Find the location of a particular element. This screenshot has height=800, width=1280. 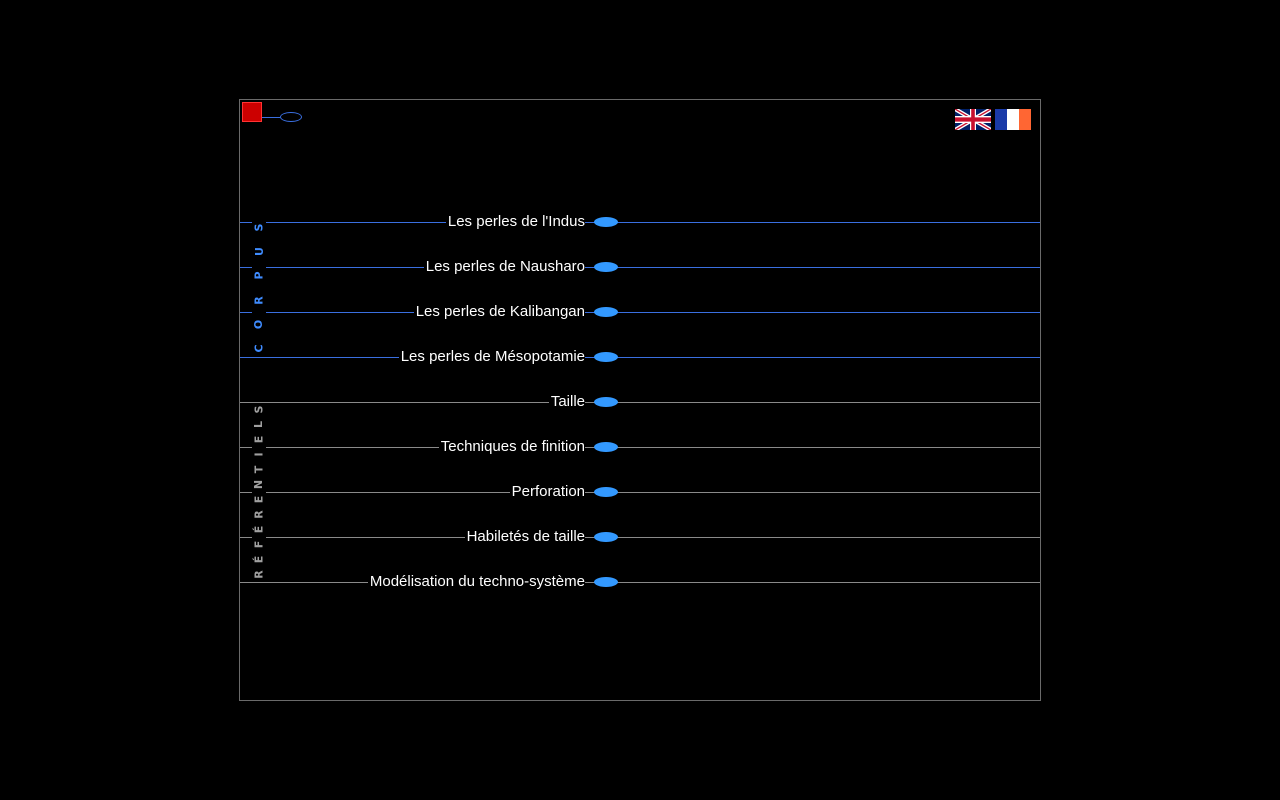

section-label-letter: U is located at coordinates (259, 252).